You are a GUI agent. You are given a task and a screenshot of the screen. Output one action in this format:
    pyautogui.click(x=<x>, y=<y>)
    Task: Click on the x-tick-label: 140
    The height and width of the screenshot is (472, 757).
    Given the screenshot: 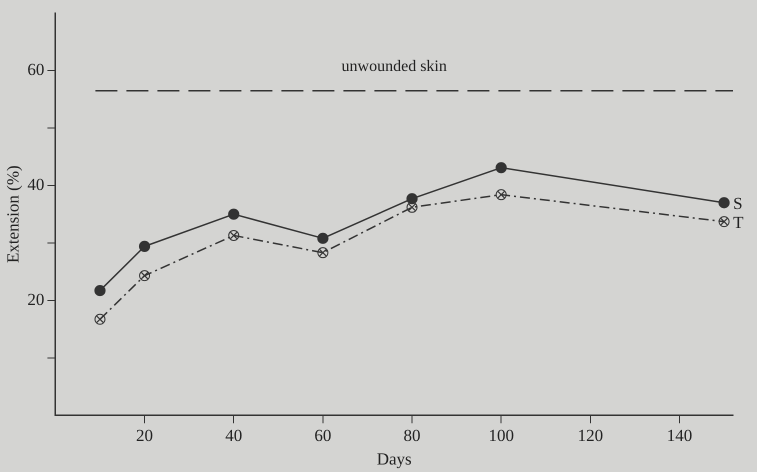 What is the action you would take?
    pyautogui.click(x=679, y=435)
    